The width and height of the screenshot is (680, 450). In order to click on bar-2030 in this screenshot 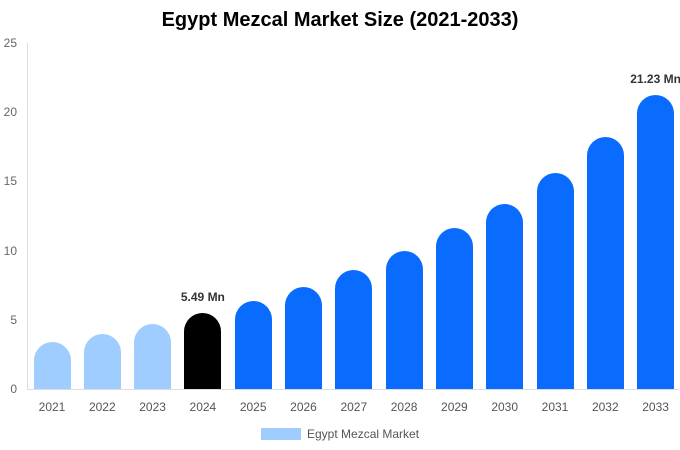, I will do `click(505, 296)`.